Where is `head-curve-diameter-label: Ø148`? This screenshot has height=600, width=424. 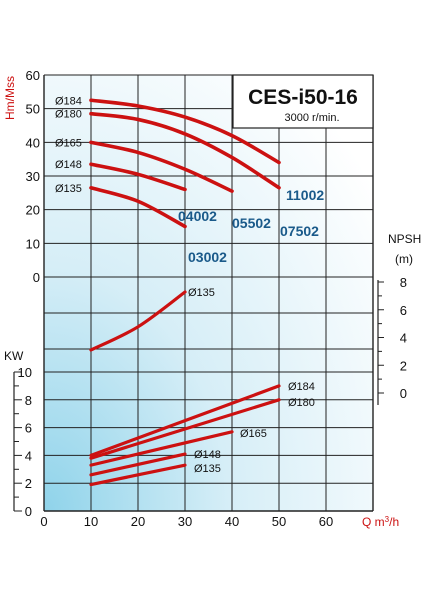
head-curve-diameter-label: Ø148 is located at coordinates (68, 165).